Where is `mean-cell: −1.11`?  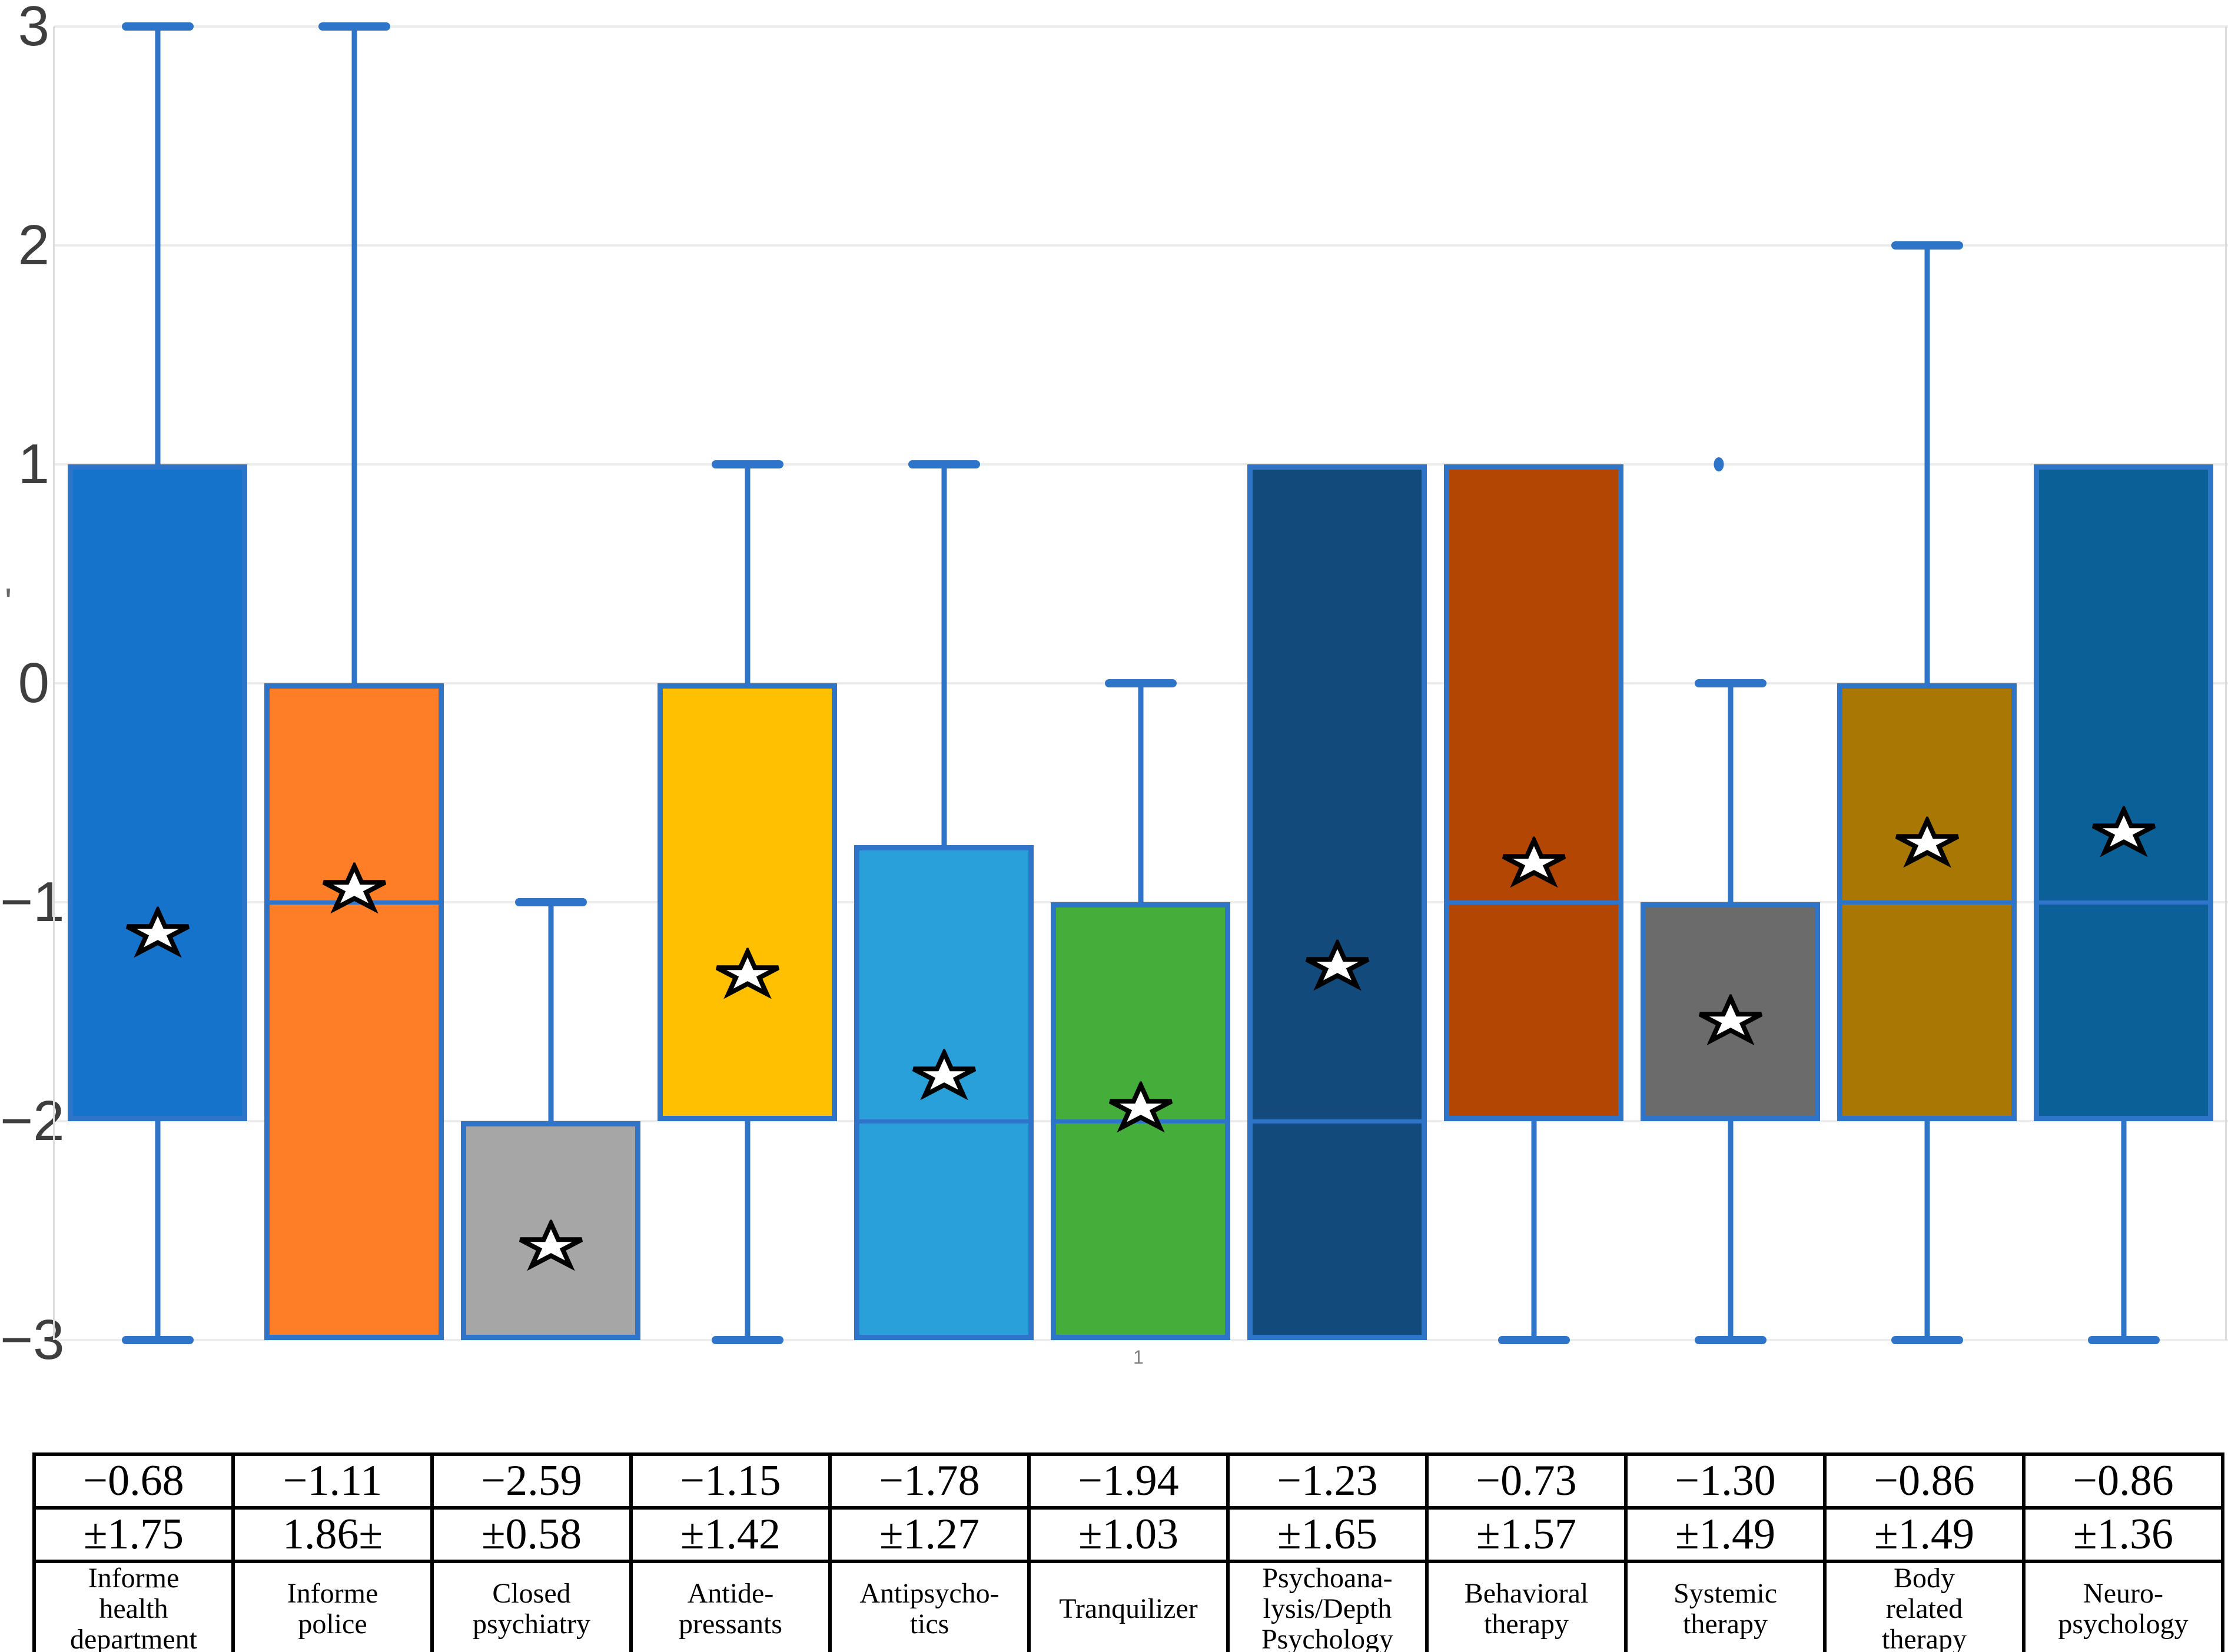
mean-cell: −1.11 is located at coordinates (332, 1481).